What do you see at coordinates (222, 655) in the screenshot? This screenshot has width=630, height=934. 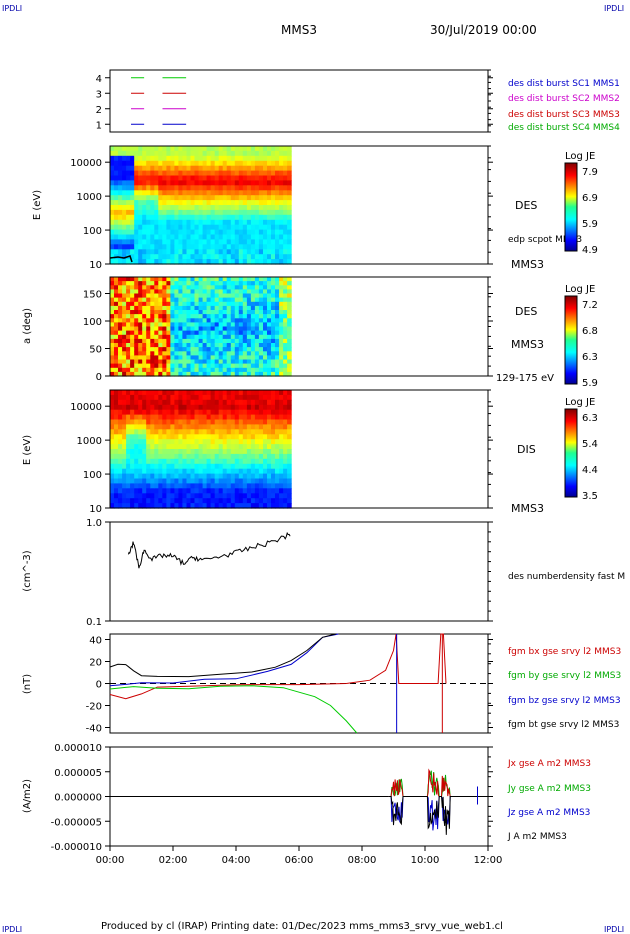 I see `fgm-bt-trace` at bounding box center [222, 655].